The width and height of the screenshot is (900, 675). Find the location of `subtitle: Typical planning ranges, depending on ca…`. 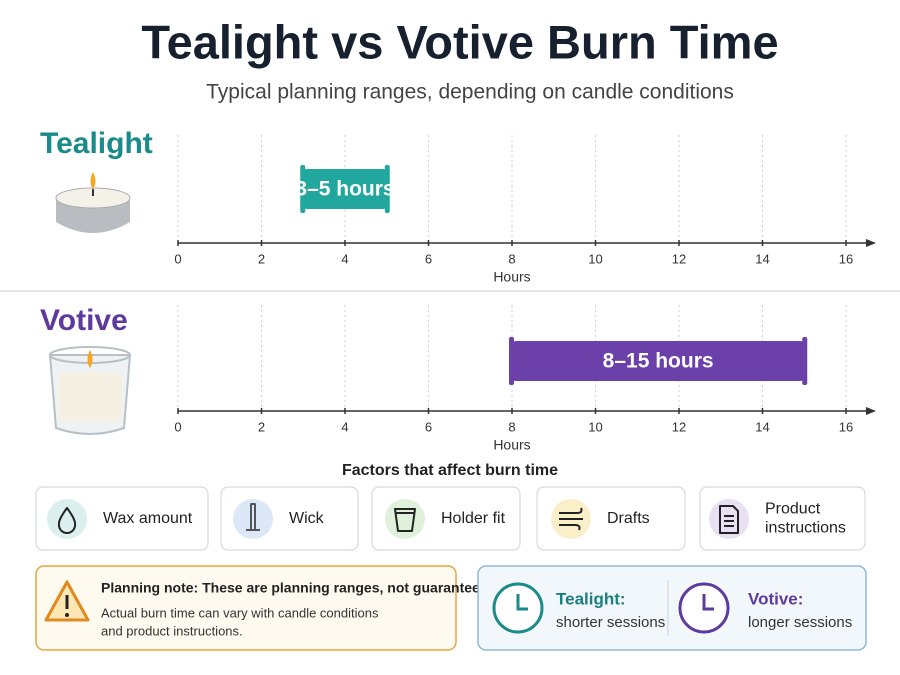

subtitle: Typical planning ranges, depending on ca… is located at coordinates (470, 92).